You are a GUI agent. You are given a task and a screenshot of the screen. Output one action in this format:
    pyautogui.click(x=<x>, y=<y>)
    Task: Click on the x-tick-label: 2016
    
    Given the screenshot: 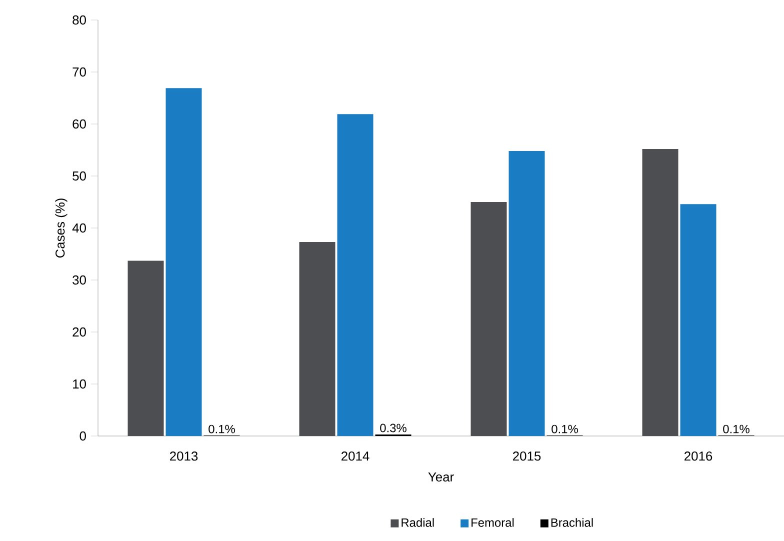 What is the action you would take?
    pyautogui.click(x=698, y=456)
    